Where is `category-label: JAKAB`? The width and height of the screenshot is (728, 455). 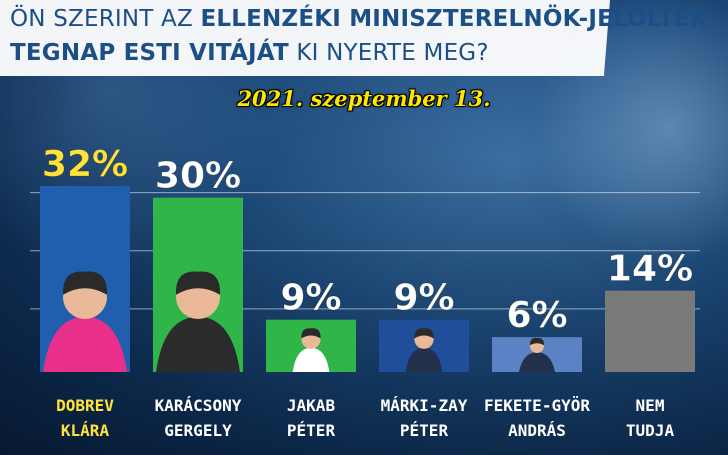 category-label: JAKAB is located at coordinates (311, 405).